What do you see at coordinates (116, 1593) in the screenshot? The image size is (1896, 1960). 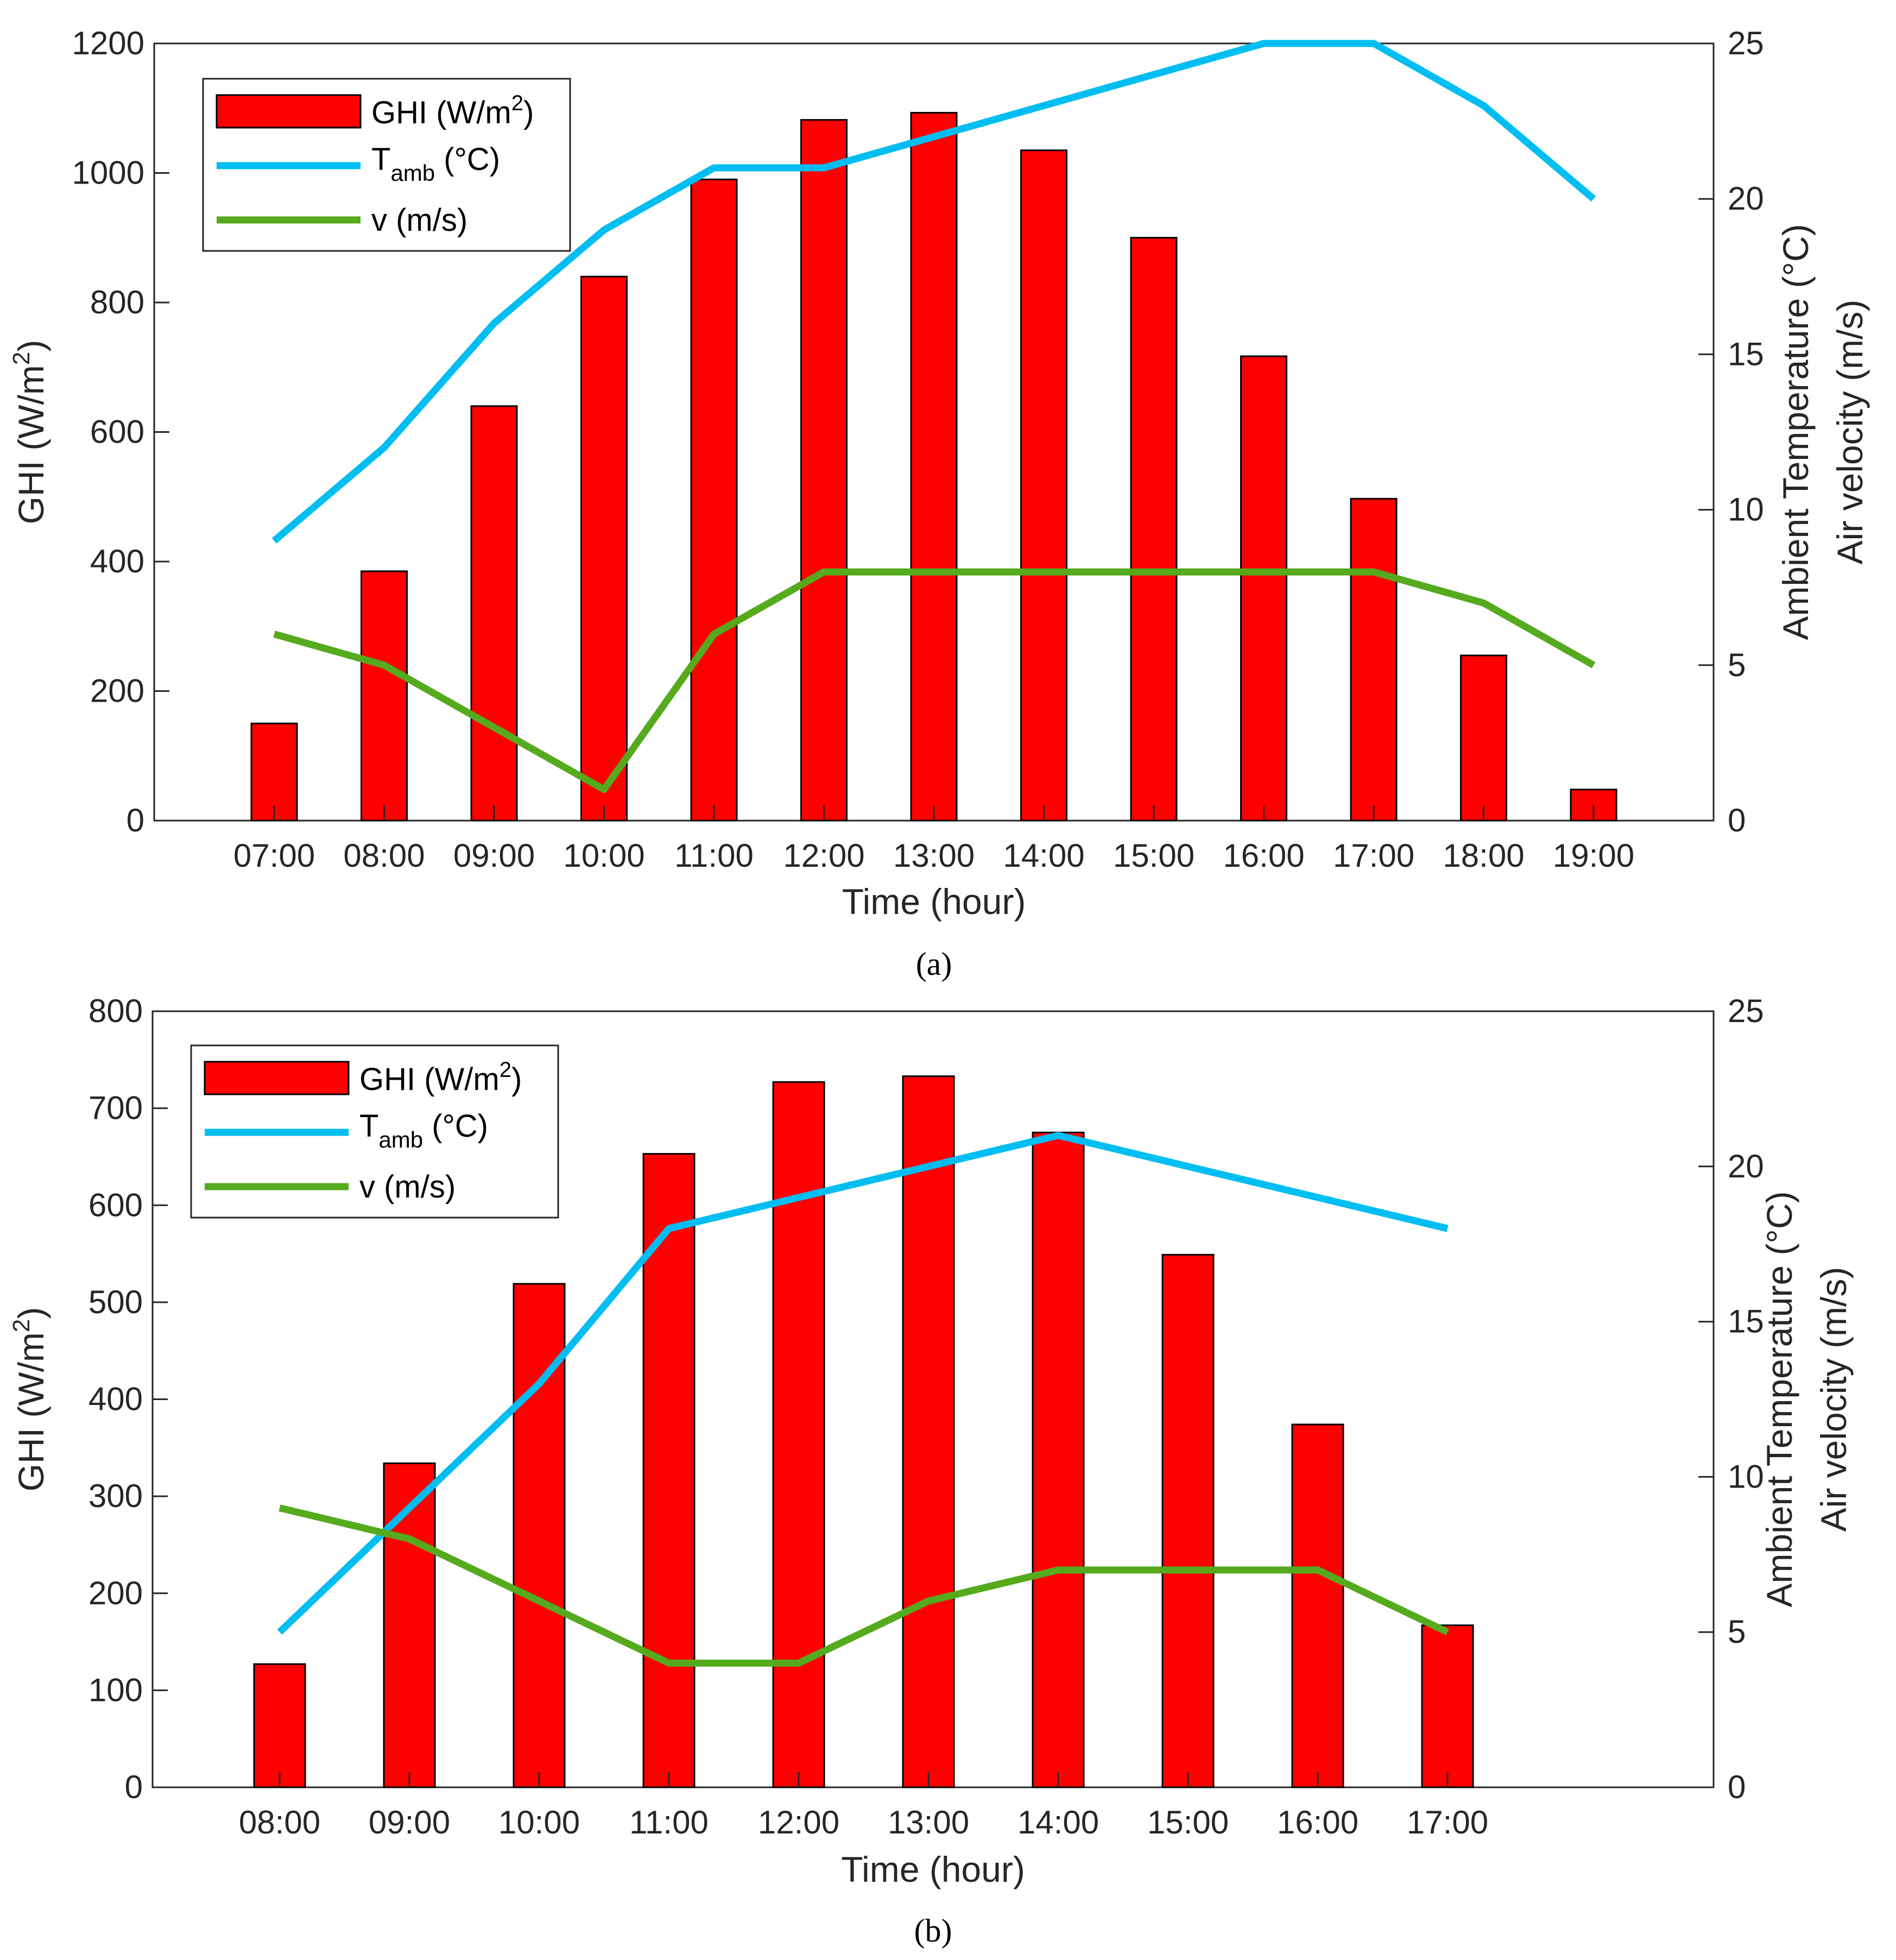 I see `left-y-tick-label: 200` at bounding box center [116, 1593].